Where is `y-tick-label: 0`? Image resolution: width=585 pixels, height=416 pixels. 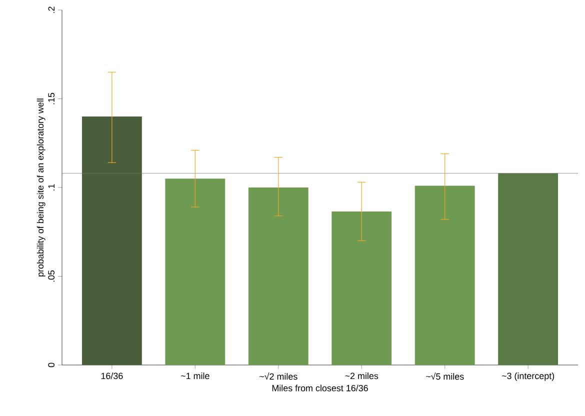 y-tick-label: 0 is located at coordinates (51, 365).